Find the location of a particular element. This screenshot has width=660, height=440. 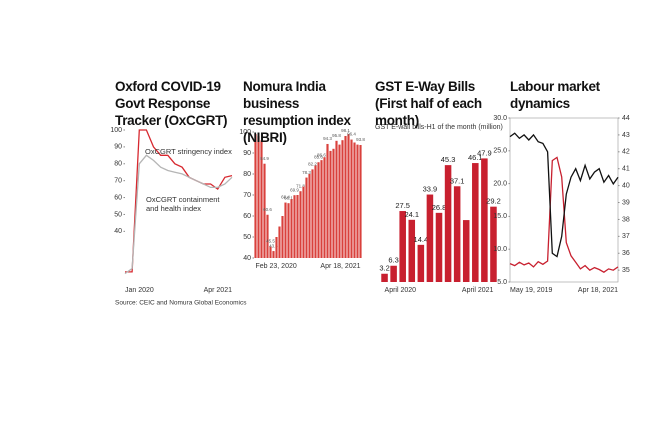

y2-tick-label: 37 is located at coordinates (626, 236).